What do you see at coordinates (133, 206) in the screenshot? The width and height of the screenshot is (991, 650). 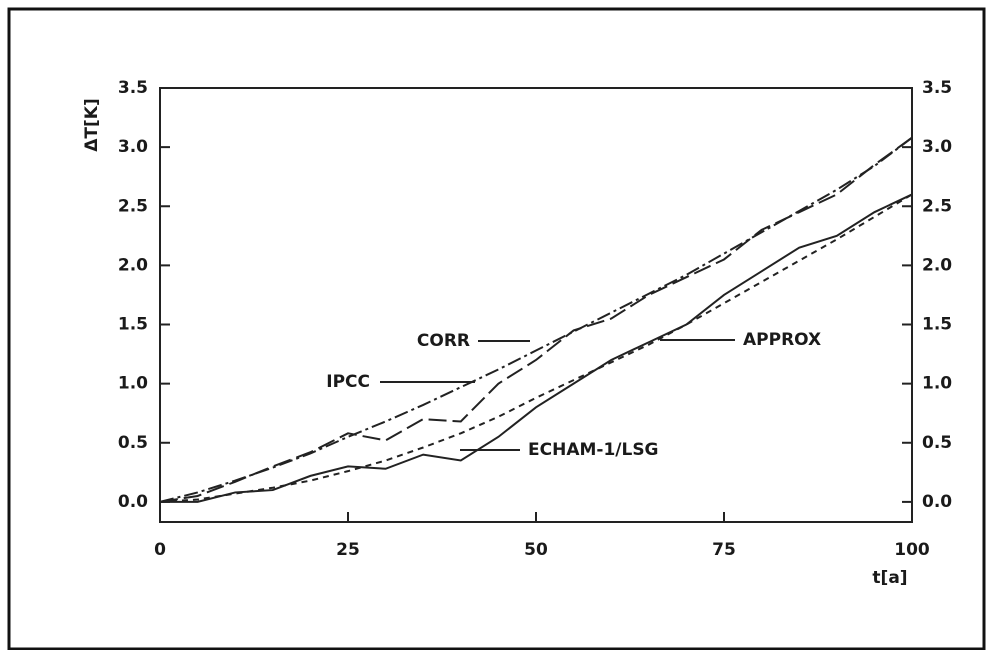 I see `y-tick-label: 2.5` at bounding box center [133, 206].